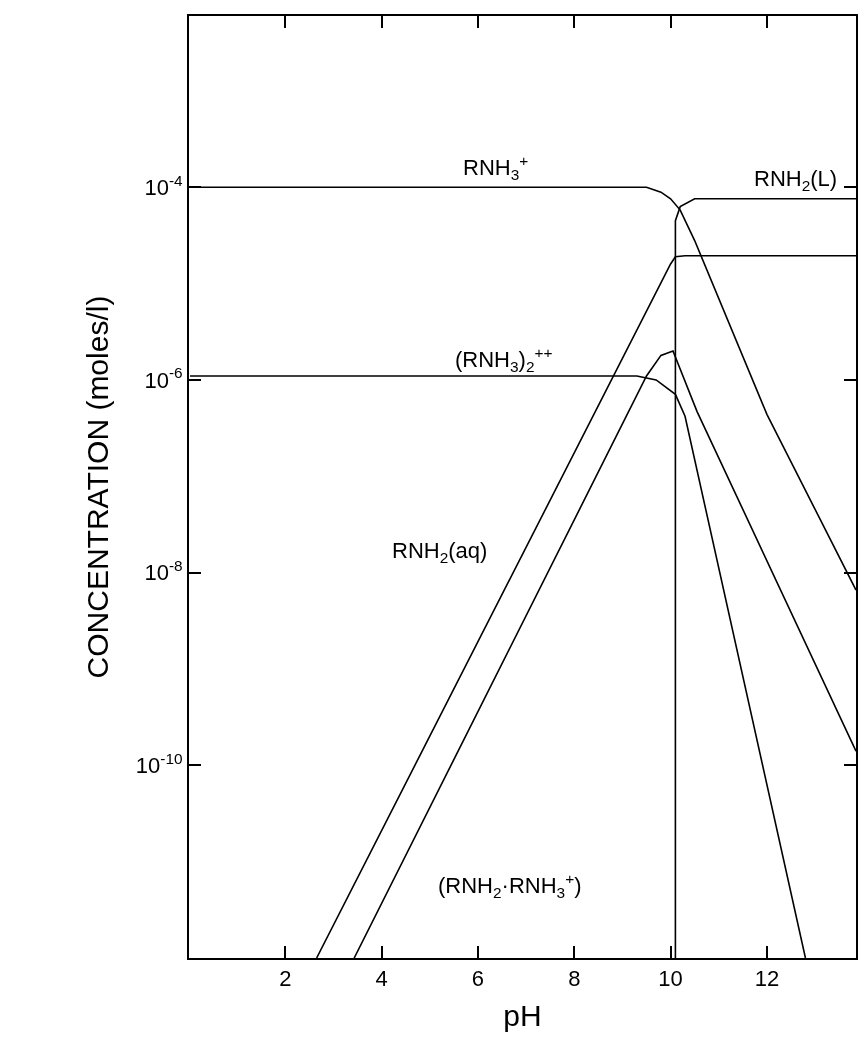  Describe the element at coordinates (510, 885) in the screenshot. I see `annotation: (RNH$_{2}$·RNH$_{3}$$^{+}$)` at that location.